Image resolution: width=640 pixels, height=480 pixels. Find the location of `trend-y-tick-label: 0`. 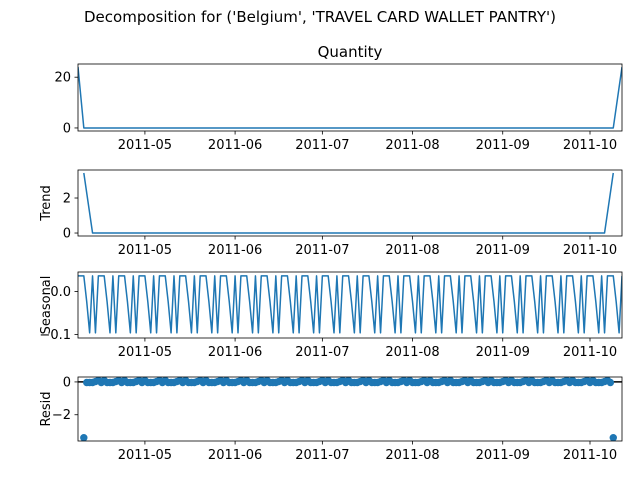

trend-y-tick-label: 0 is located at coordinates (67, 234).